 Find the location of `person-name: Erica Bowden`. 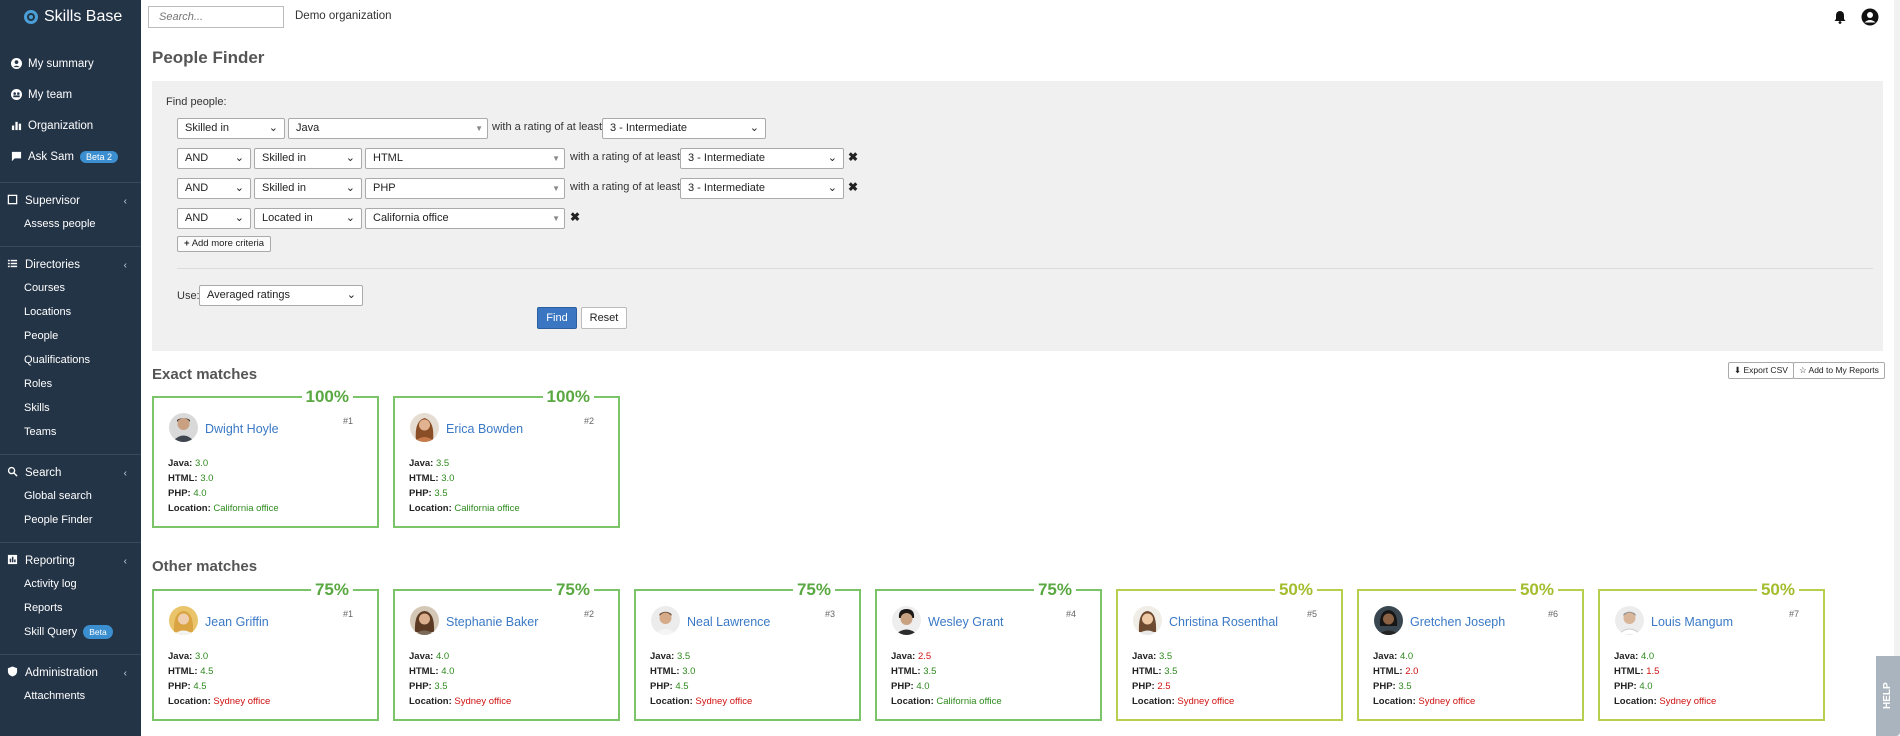

person-name: Erica Bowden is located at coordinates (485, 429).